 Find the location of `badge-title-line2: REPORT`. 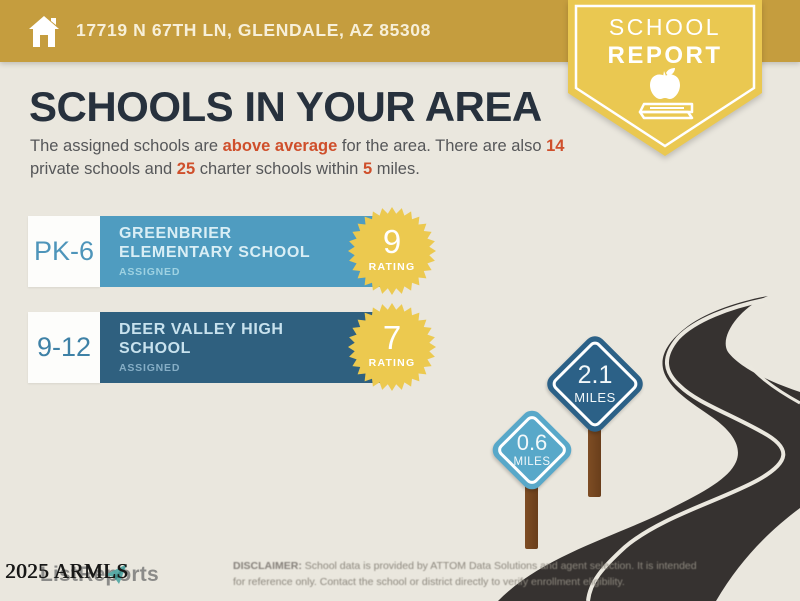

badge-title-line2: REPORT is located at coordinates (665, 55).